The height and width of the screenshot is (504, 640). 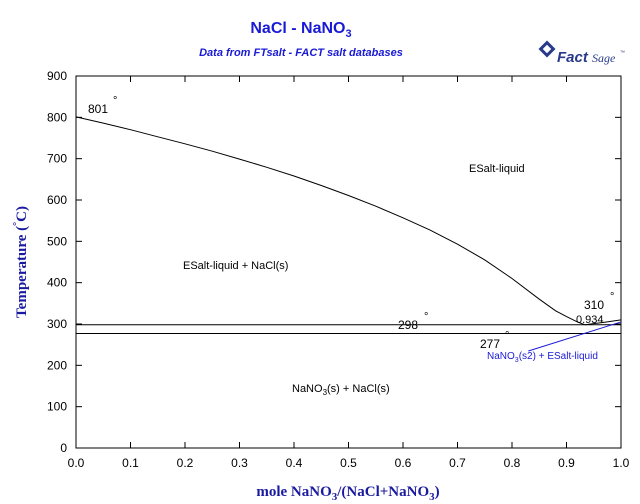 I want to click on y-tick-label: 900, so click(x=57, y=76).